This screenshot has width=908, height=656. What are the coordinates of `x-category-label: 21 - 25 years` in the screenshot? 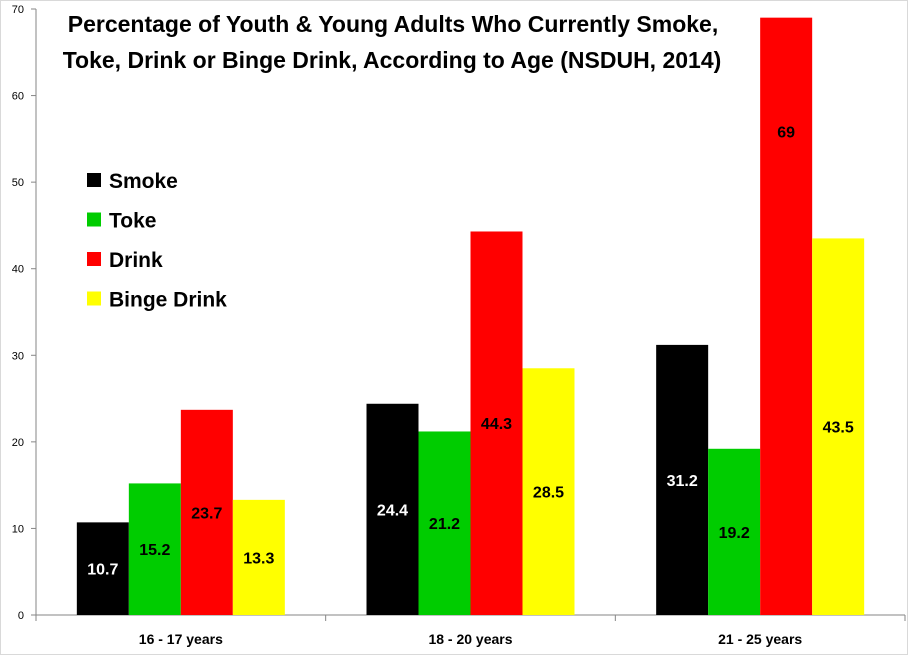 It's located at (760, 639).